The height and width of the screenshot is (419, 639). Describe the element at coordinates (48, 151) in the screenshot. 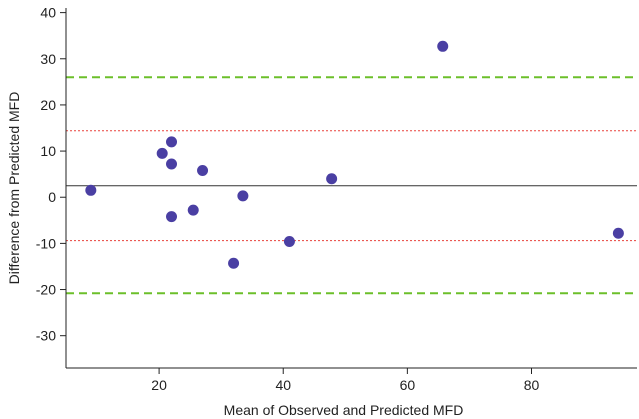

I see `y-tick-label: 10` at that location.